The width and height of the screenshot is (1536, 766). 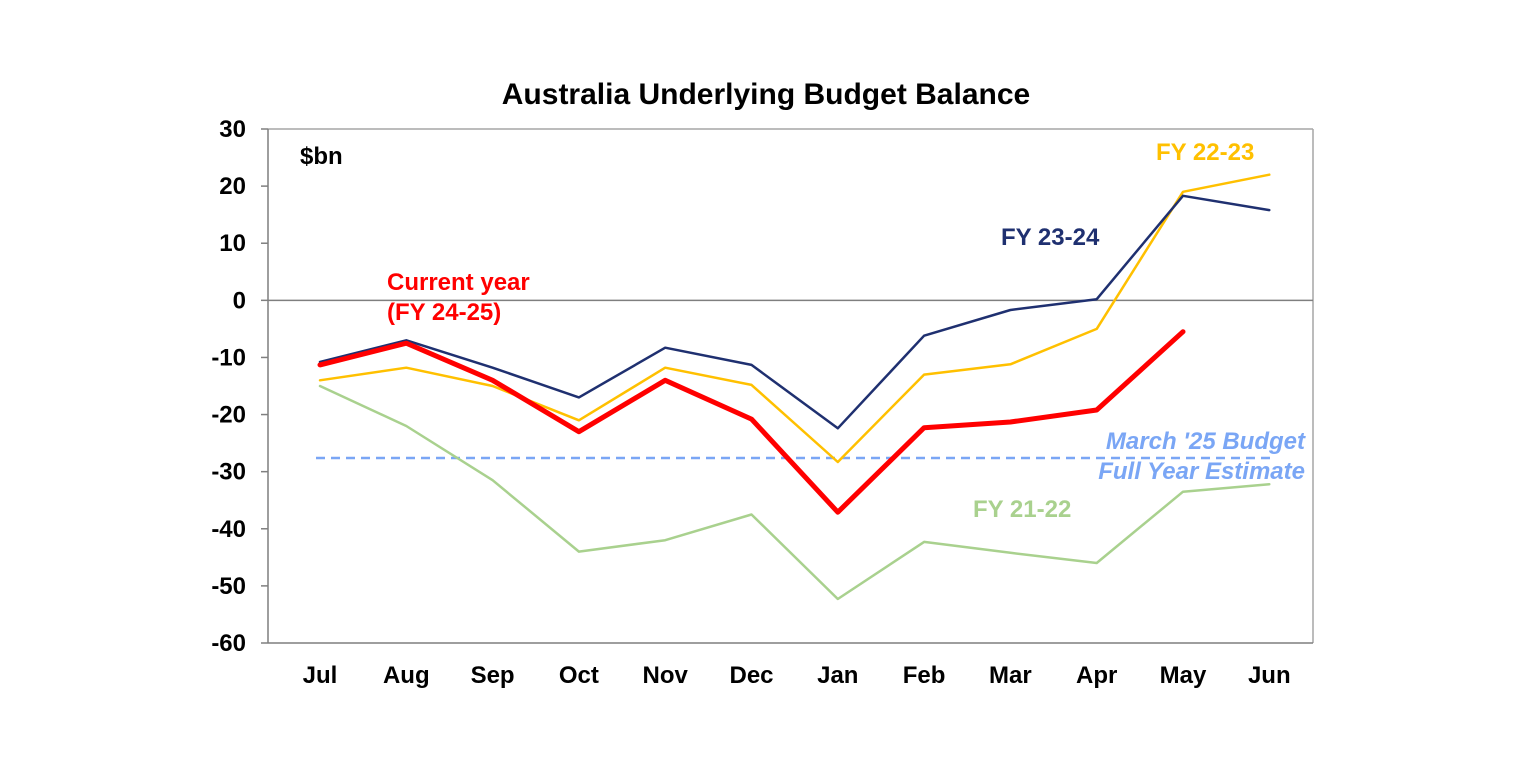 What do you see at coordinates (232, 186) in the screenshot?
I see `y-tick-label: 20` at bounding box center [232, 186].